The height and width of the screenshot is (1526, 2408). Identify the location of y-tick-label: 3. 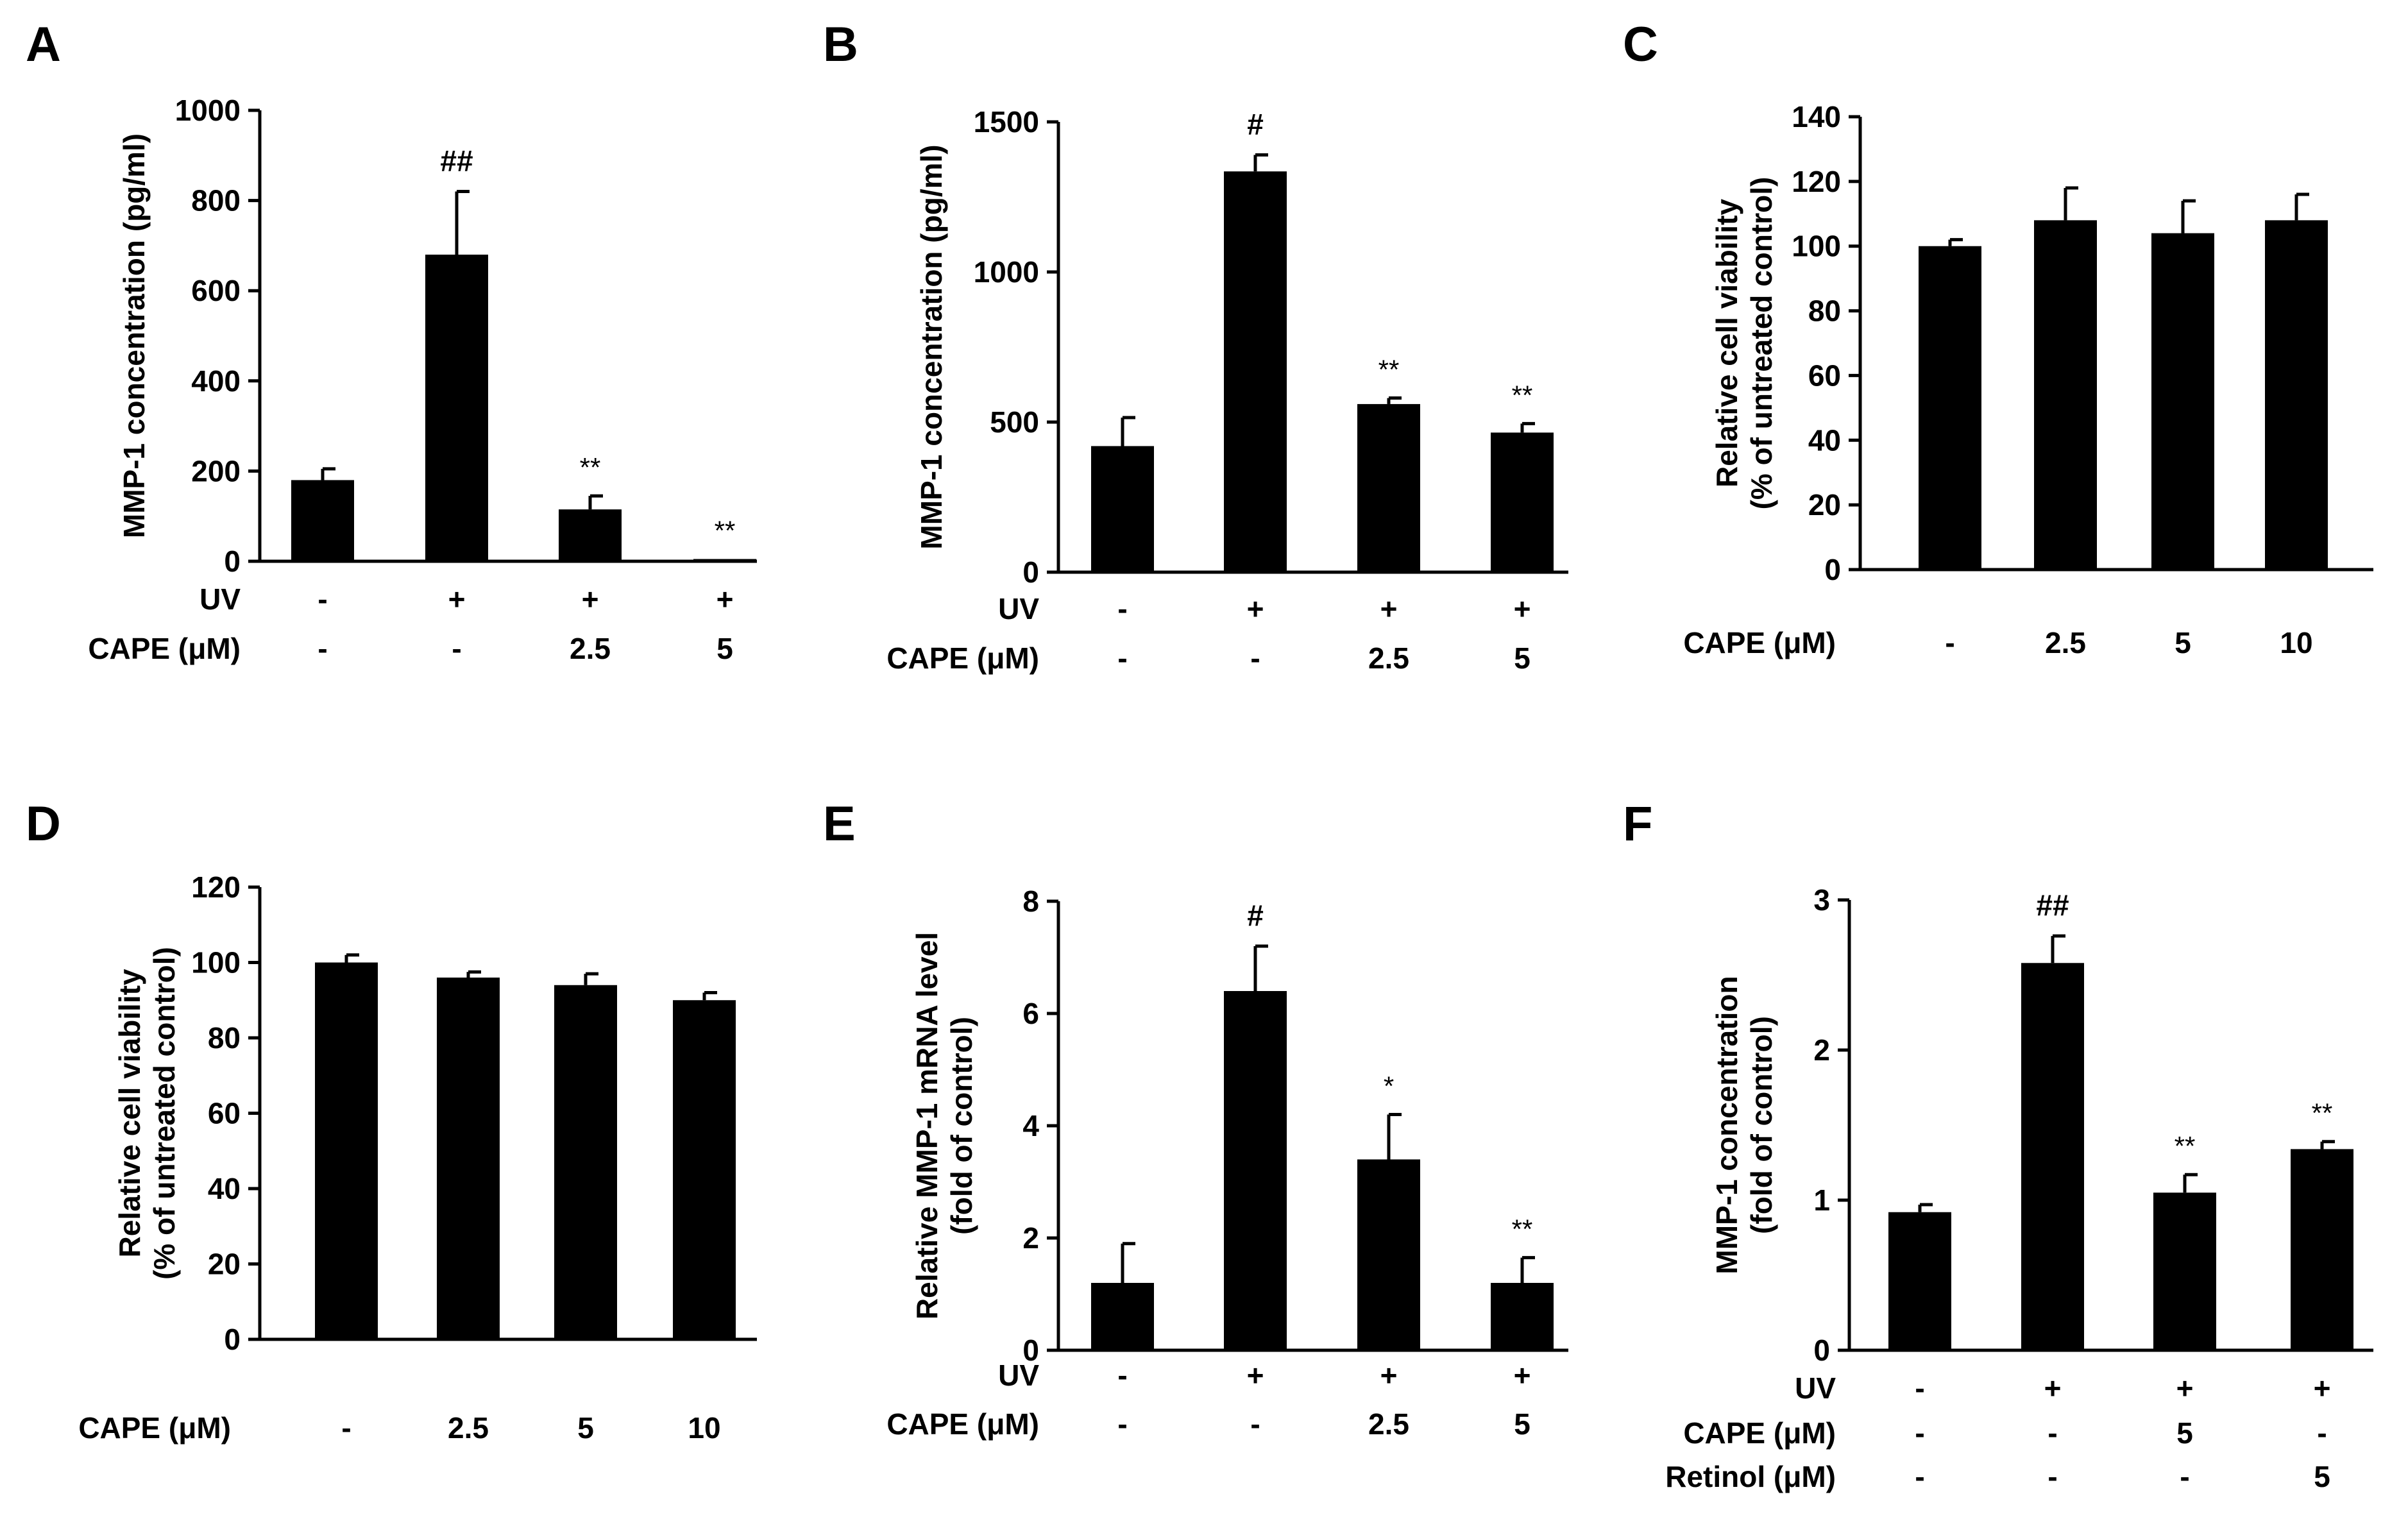
(1821, 900).